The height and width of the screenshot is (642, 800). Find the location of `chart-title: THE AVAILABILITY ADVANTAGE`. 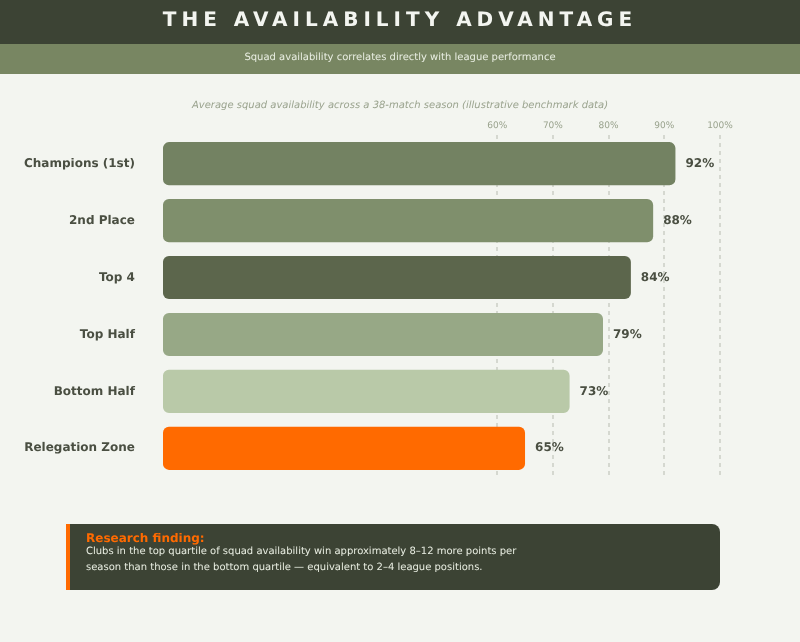

chart-title: THE AVAILABILITY ADVANTAGE is located at coordinates (400, 22).